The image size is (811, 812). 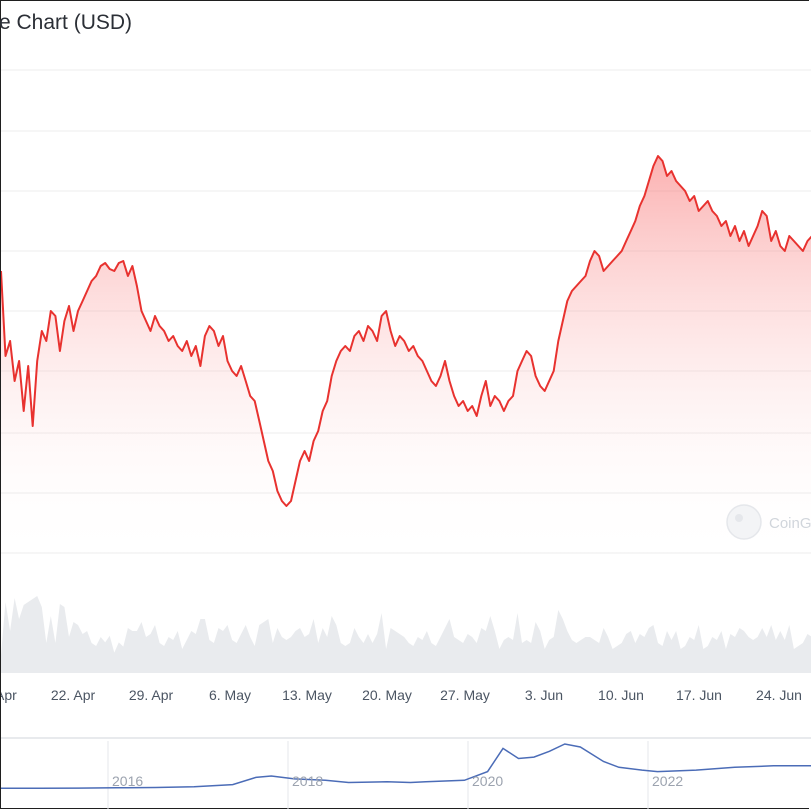 I want to click on navigator-line, so click(x=406, y=766).